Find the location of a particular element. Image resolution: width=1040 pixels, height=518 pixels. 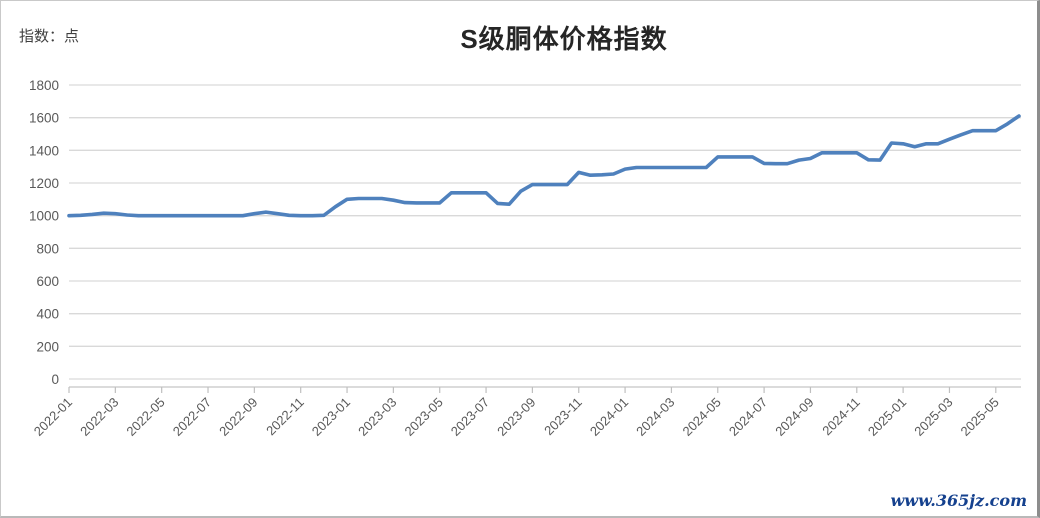

x-tick-label: 2022-03 is located at coordinates (99, 417).